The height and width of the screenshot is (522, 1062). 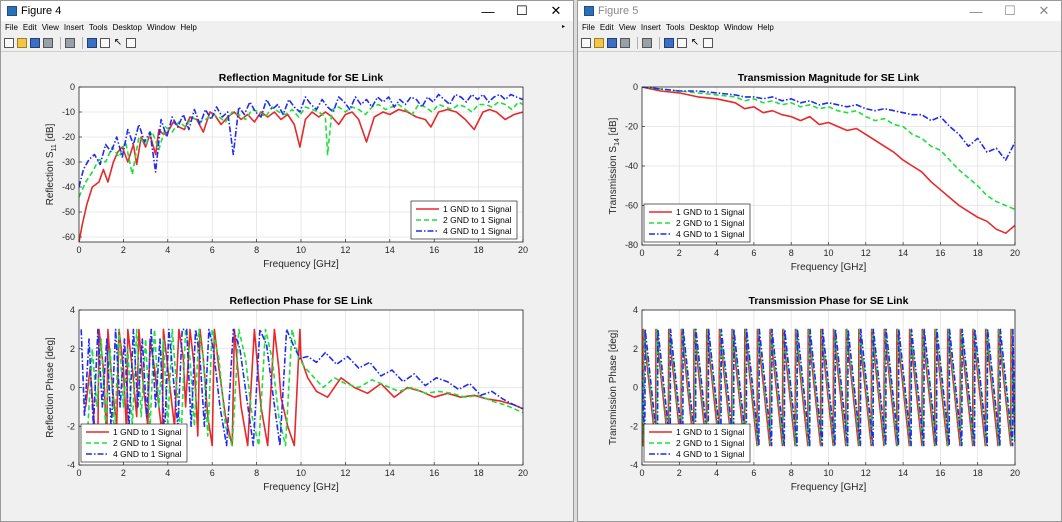 I want to click on x-tick-label: 18, so click(x=479, y=250).